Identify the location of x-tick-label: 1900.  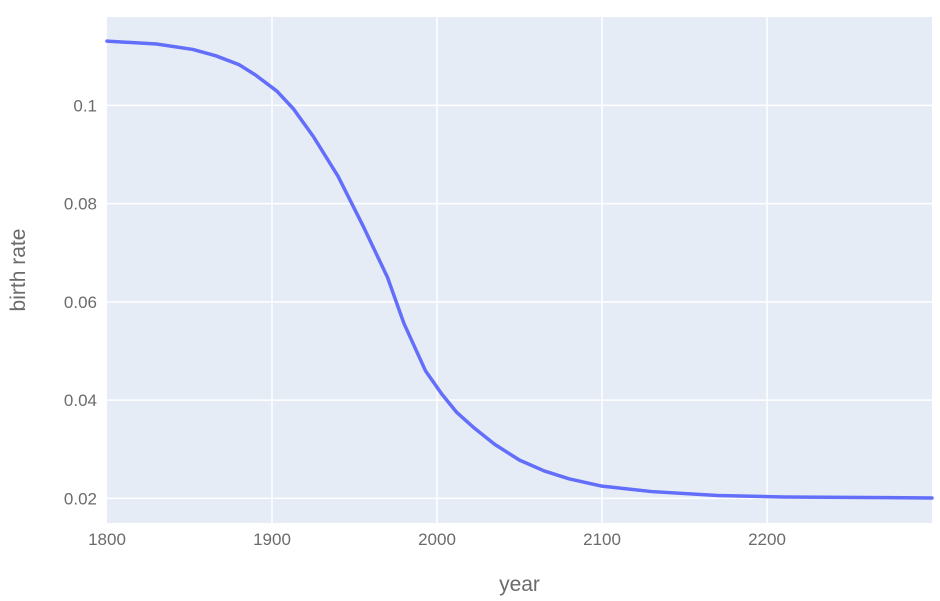
(272, 539).